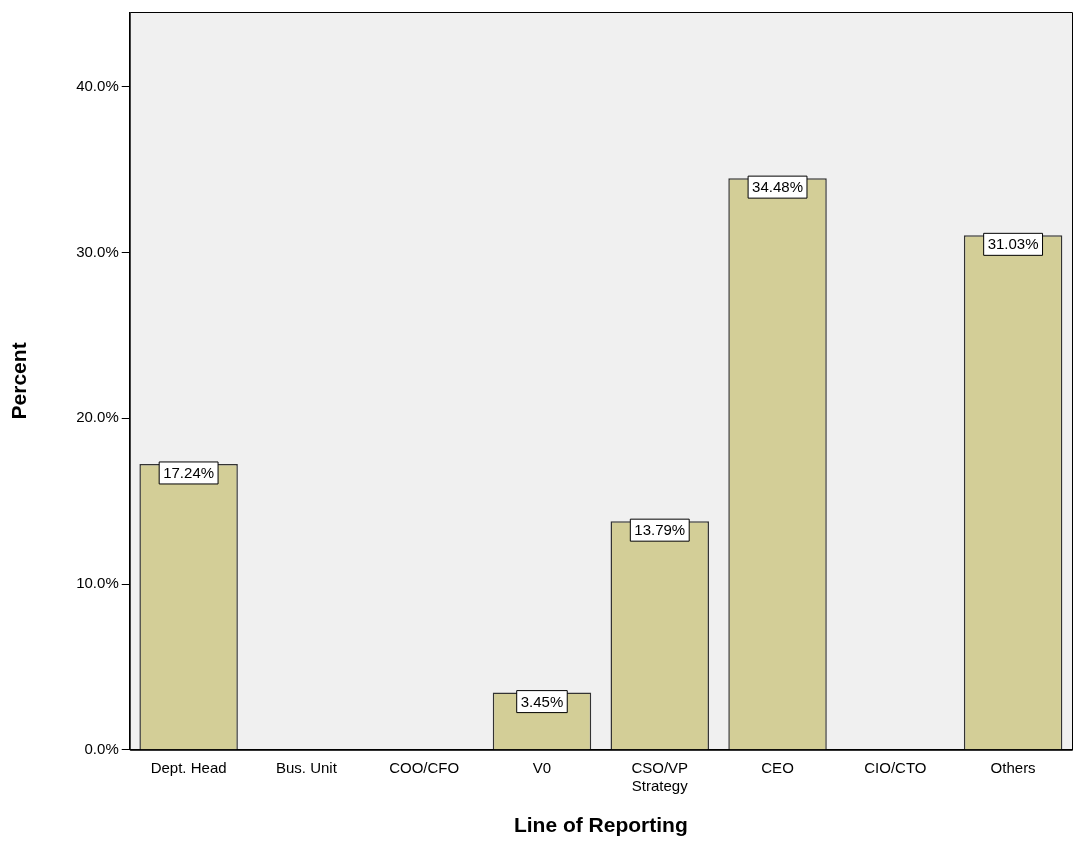  I want to click on data-label: 13.79%, so click(660, 530).